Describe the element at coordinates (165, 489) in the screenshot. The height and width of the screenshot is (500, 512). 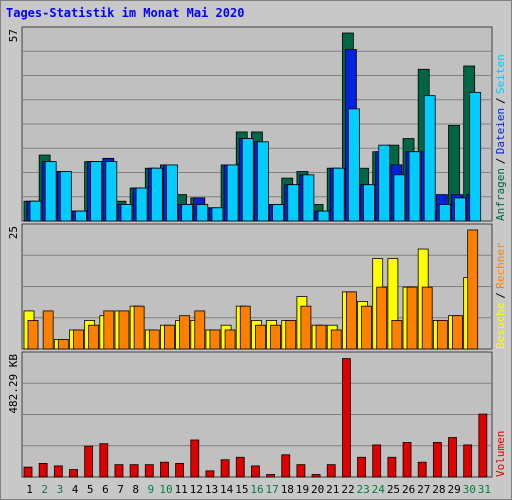
I see `day-tick-label: 10` at that location.